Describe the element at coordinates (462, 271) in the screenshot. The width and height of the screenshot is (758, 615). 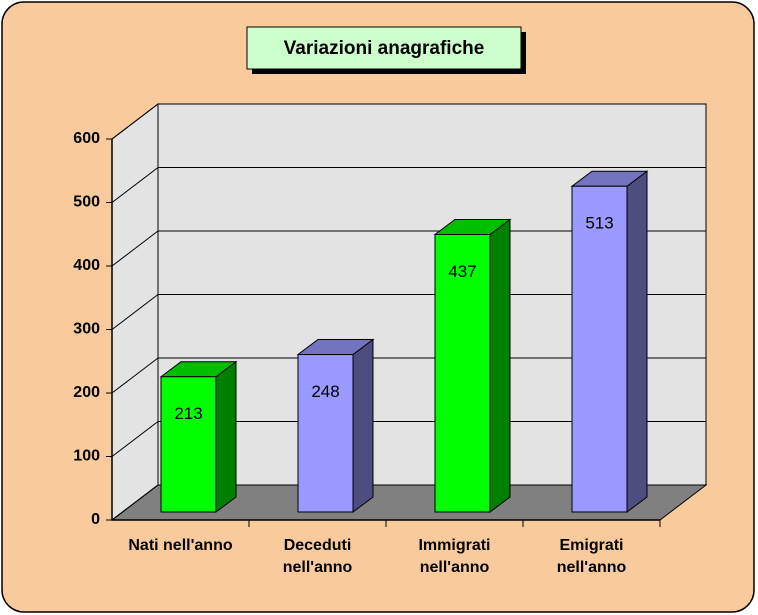
I see `value-label: 437` at that location.